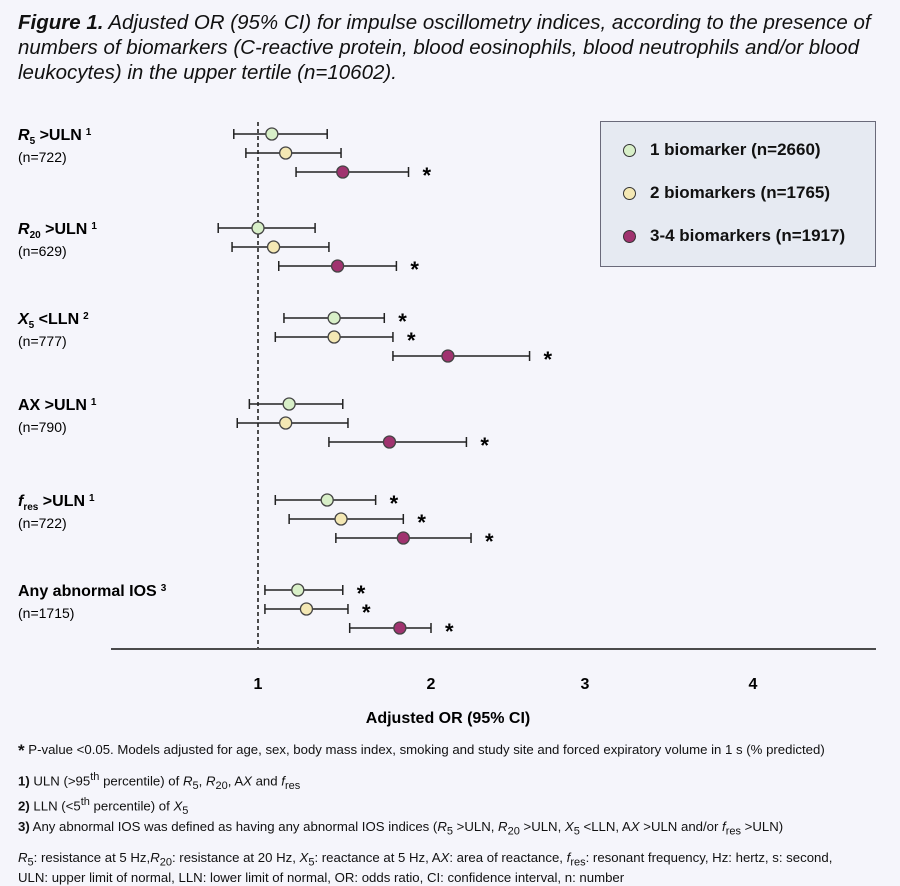  I want to click on footnote-2-symbol: X, so click(178, 806).